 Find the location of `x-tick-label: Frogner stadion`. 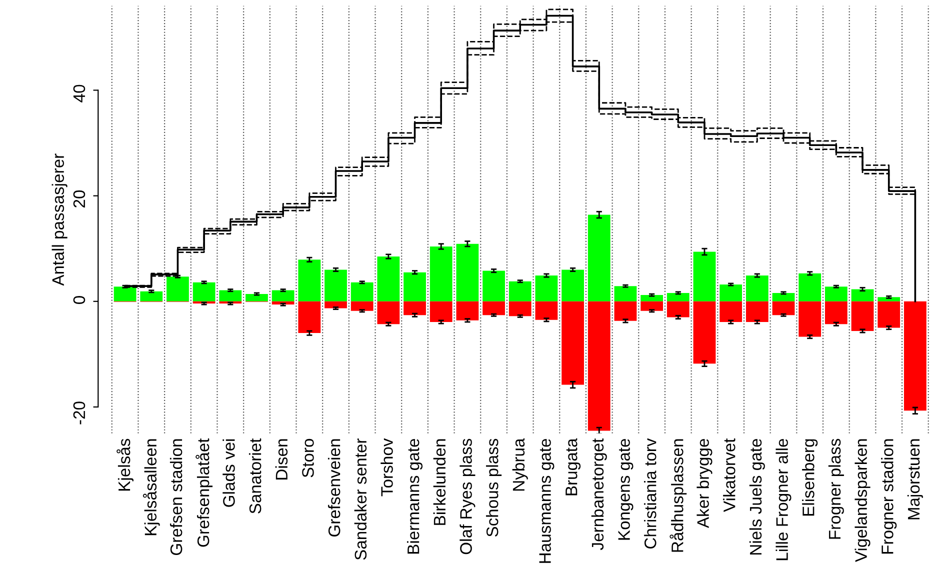

x-tick-label: Frogner stadion is located at coordinates (889, 496).